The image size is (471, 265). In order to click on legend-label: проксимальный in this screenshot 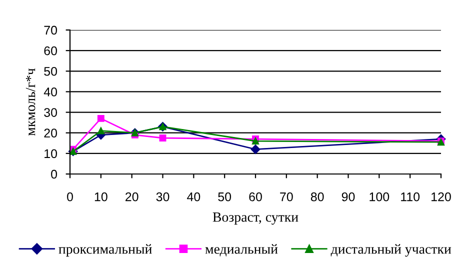, I will do `click(105, 250)`.